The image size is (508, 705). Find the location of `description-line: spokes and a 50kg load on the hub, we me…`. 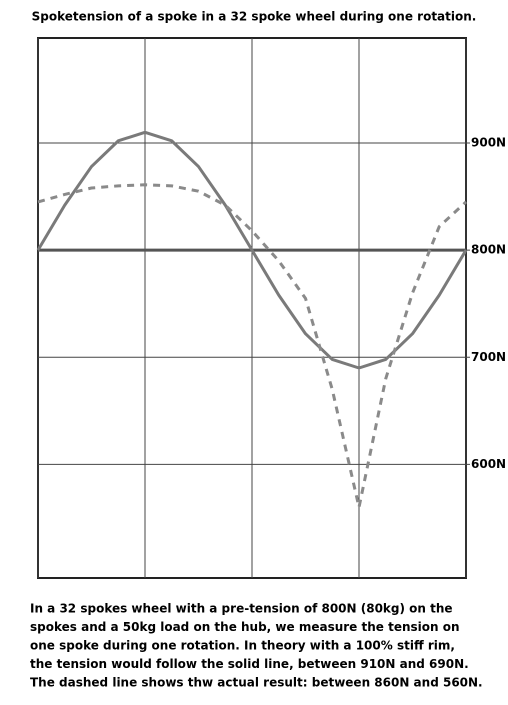

description-line: spokes and a 50kg load on the hub, we me… is located at coordinates (245, 627).